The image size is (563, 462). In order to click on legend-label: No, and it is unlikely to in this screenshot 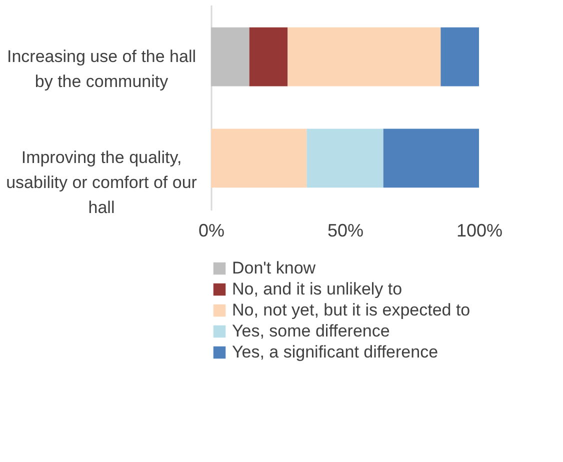, I will do `click(317, 289)`.